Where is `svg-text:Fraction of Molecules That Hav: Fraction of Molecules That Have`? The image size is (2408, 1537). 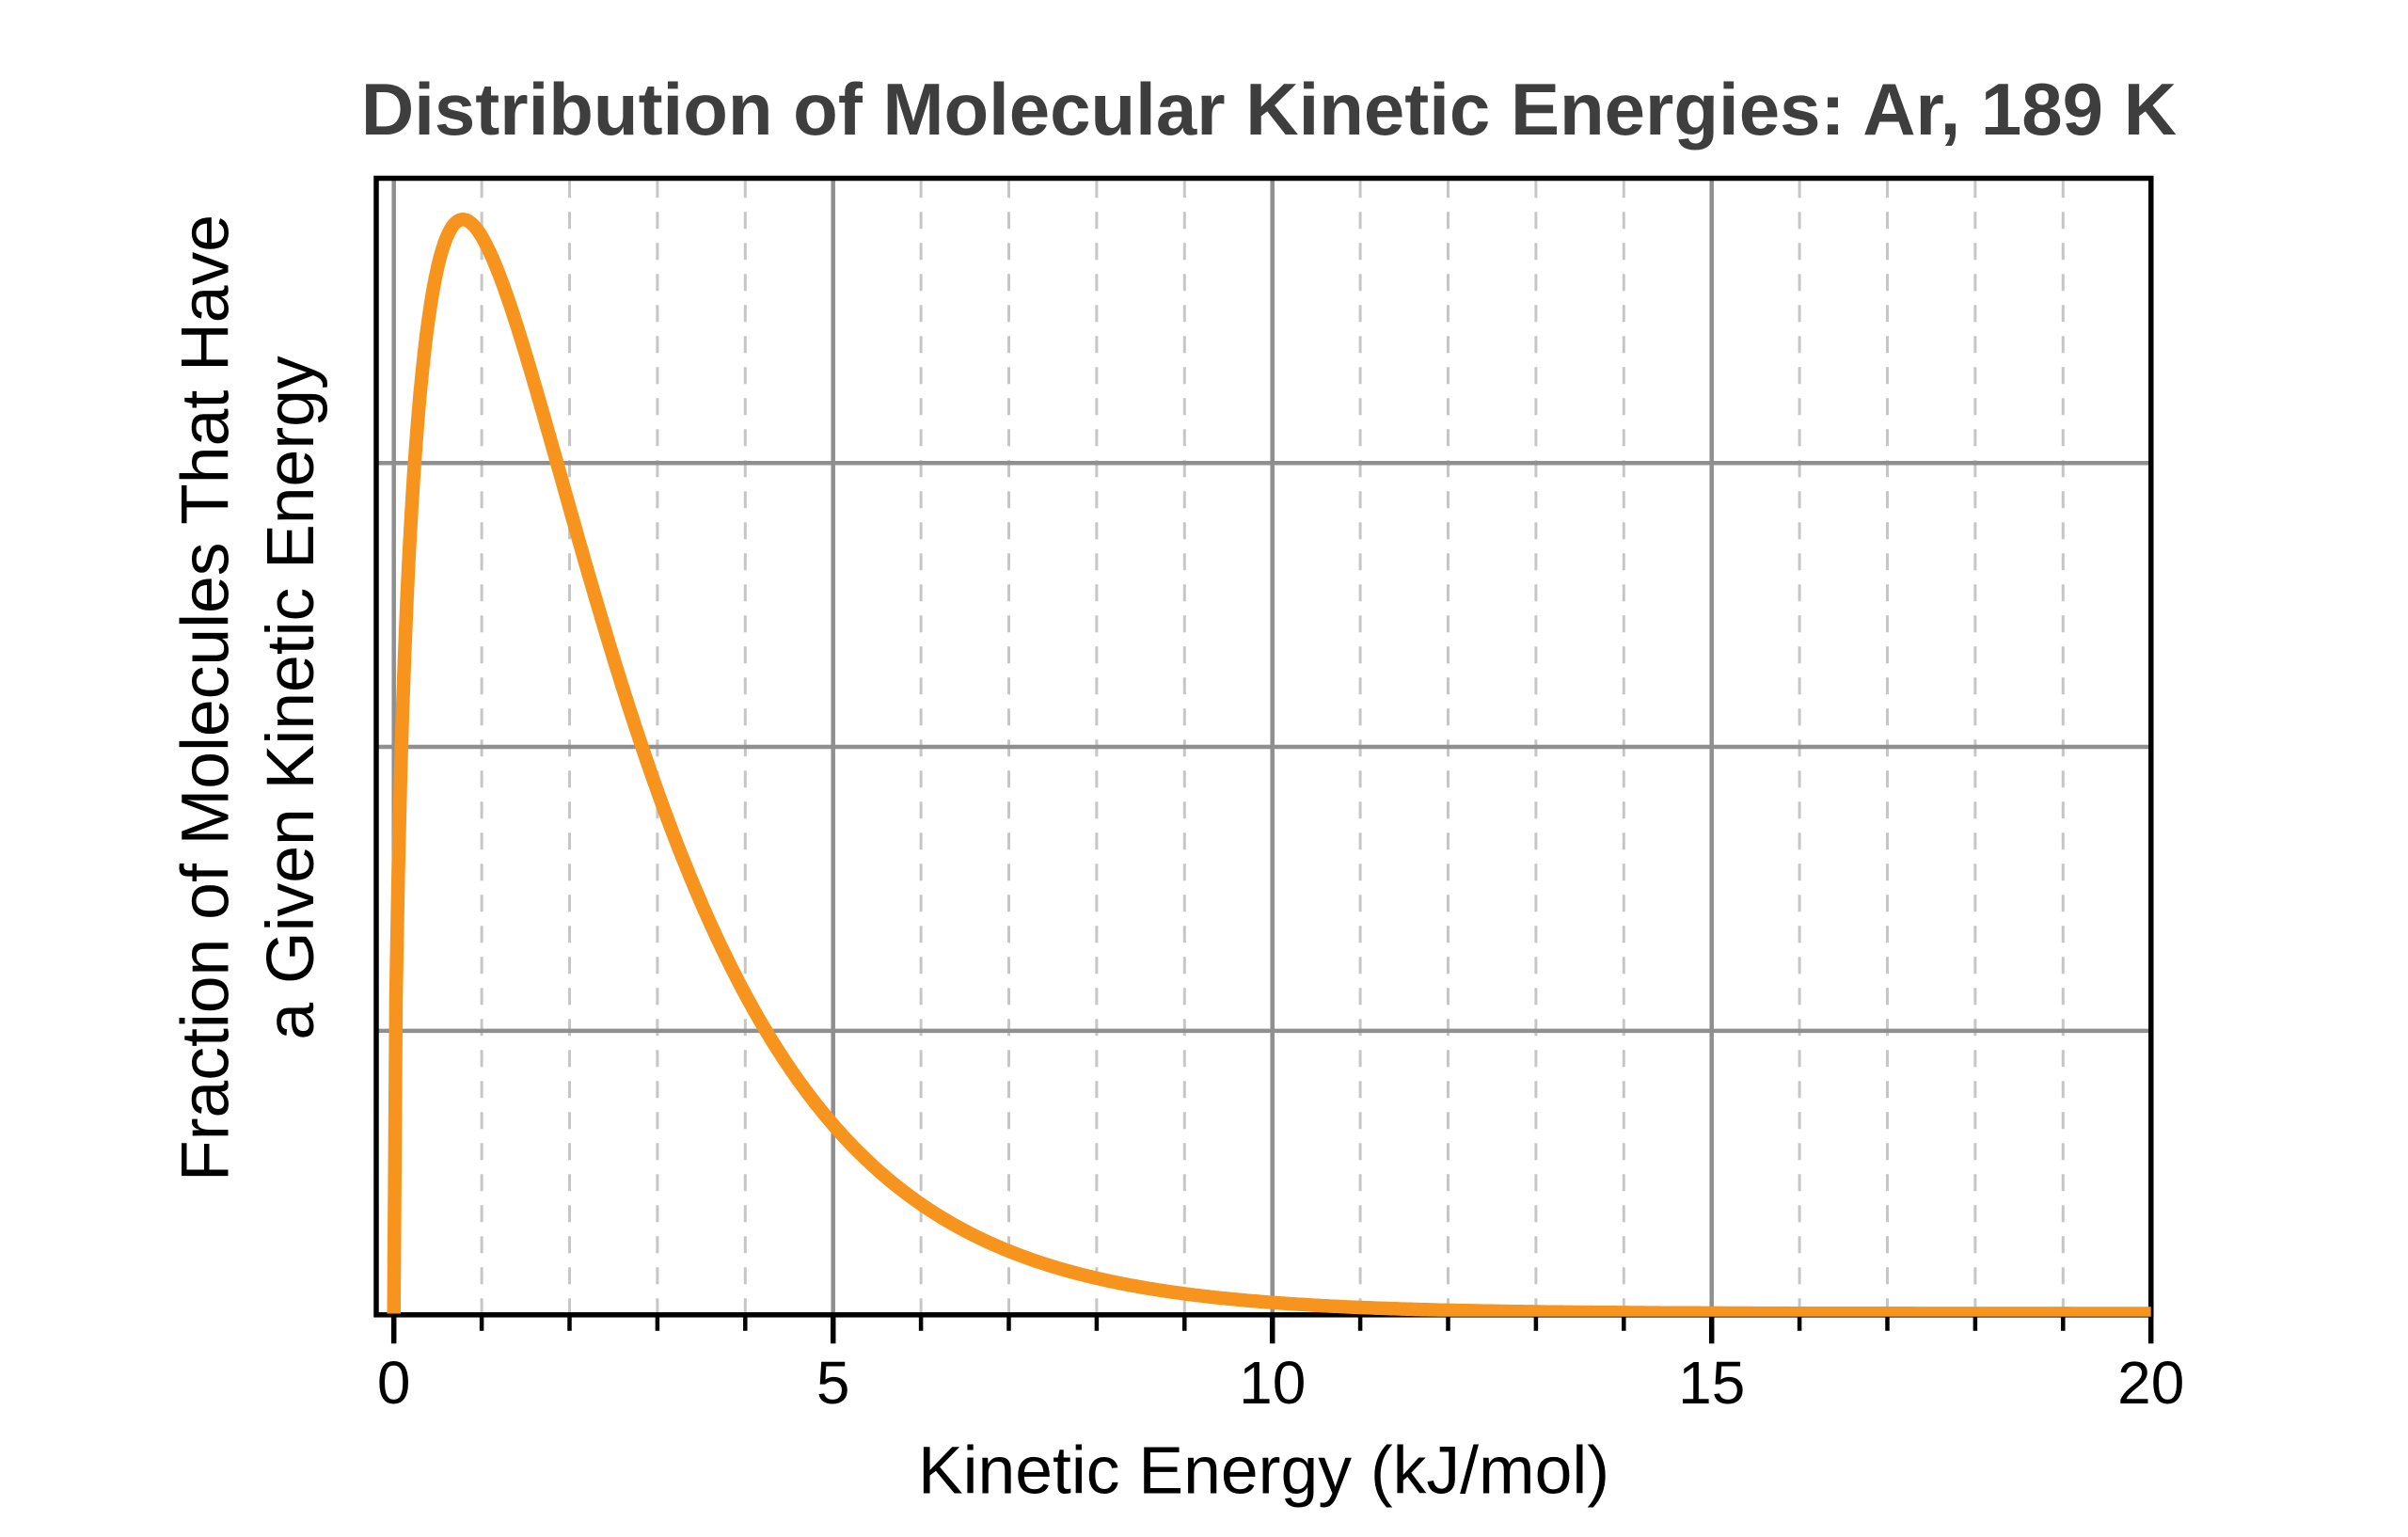
svg-text:Fraction of Molecules That Hav: Fraction of Molecules That Have is located at coordinates (206, 697).